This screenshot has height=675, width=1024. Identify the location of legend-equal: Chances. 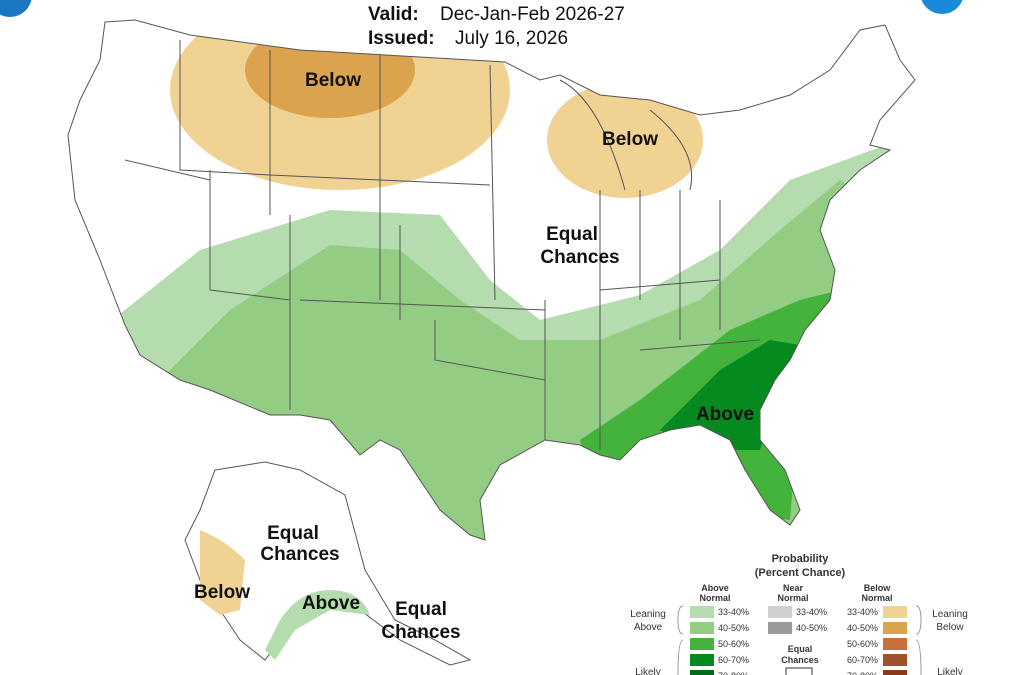
(800, 660).